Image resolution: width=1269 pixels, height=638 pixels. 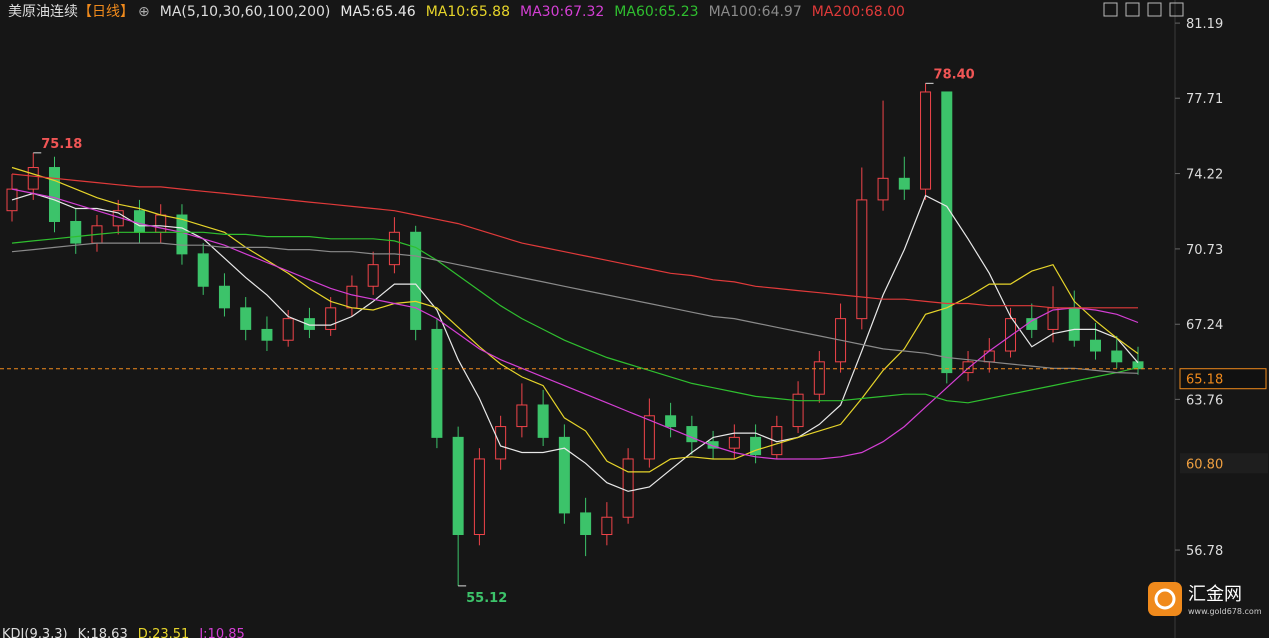 What do you see at coordinates (954, 74) in the screenshot?
I see `extreme-label: 78.40` at bounding box center [954, 74].